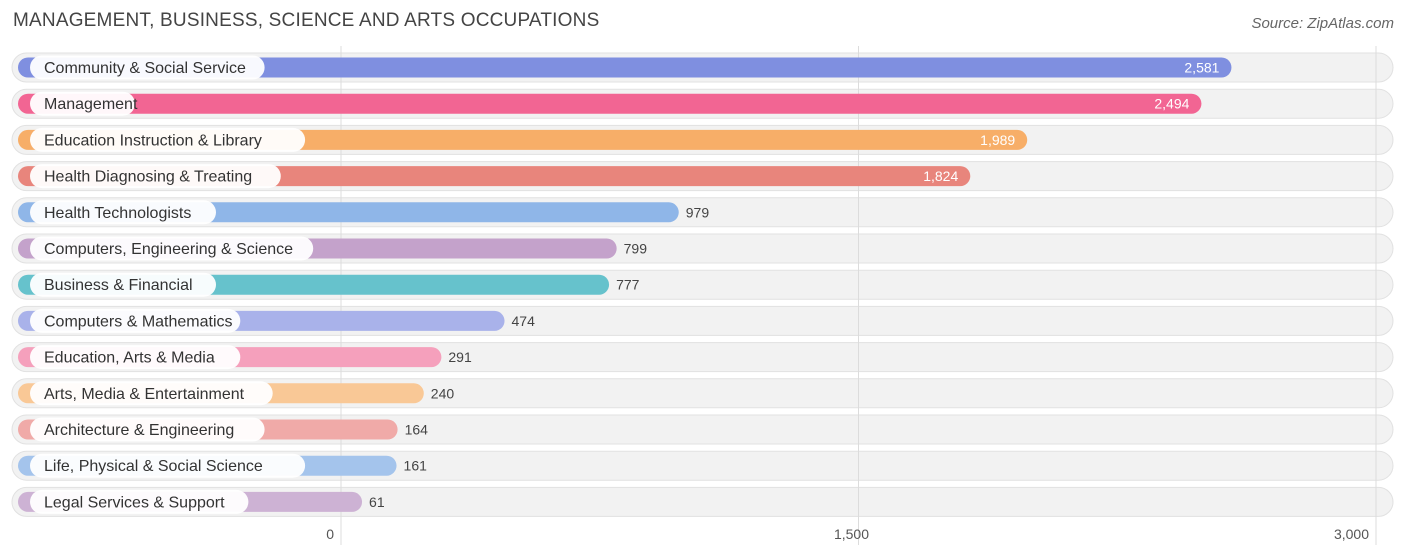 The width and height of the screenshot is (1406, 558). I want to click on category-label: Health Technologists, so click(117, 213).